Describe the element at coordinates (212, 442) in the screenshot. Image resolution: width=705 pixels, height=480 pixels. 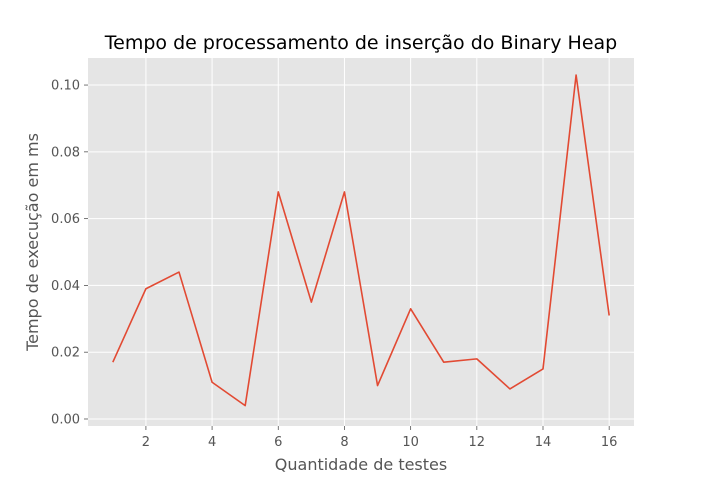
I see `x-tick-label: 4` at that location.